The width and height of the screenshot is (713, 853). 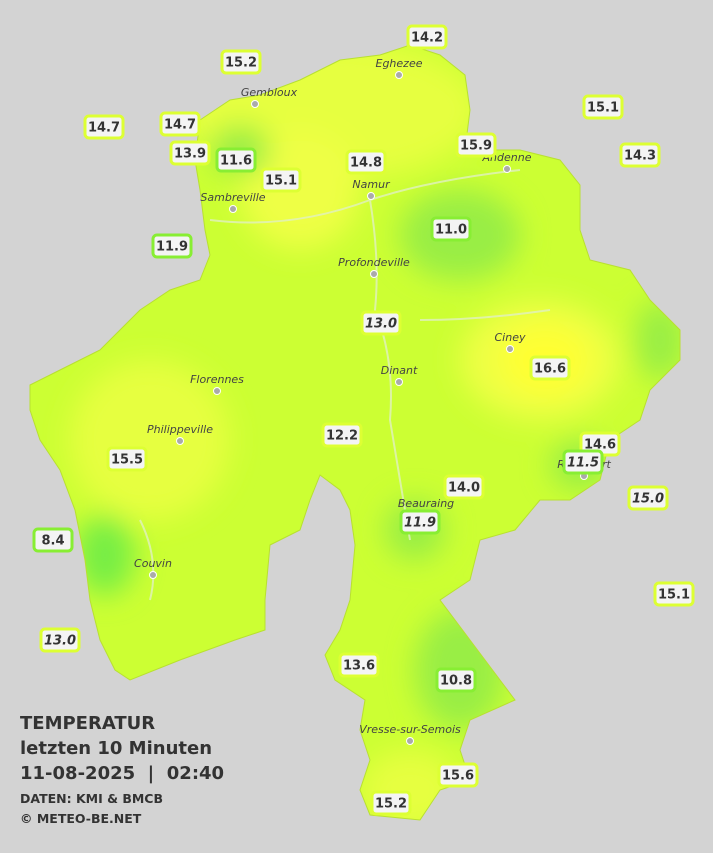 I want to click on timestamp: 11-08-2025 | 02:40, so click(x=122, y=773).